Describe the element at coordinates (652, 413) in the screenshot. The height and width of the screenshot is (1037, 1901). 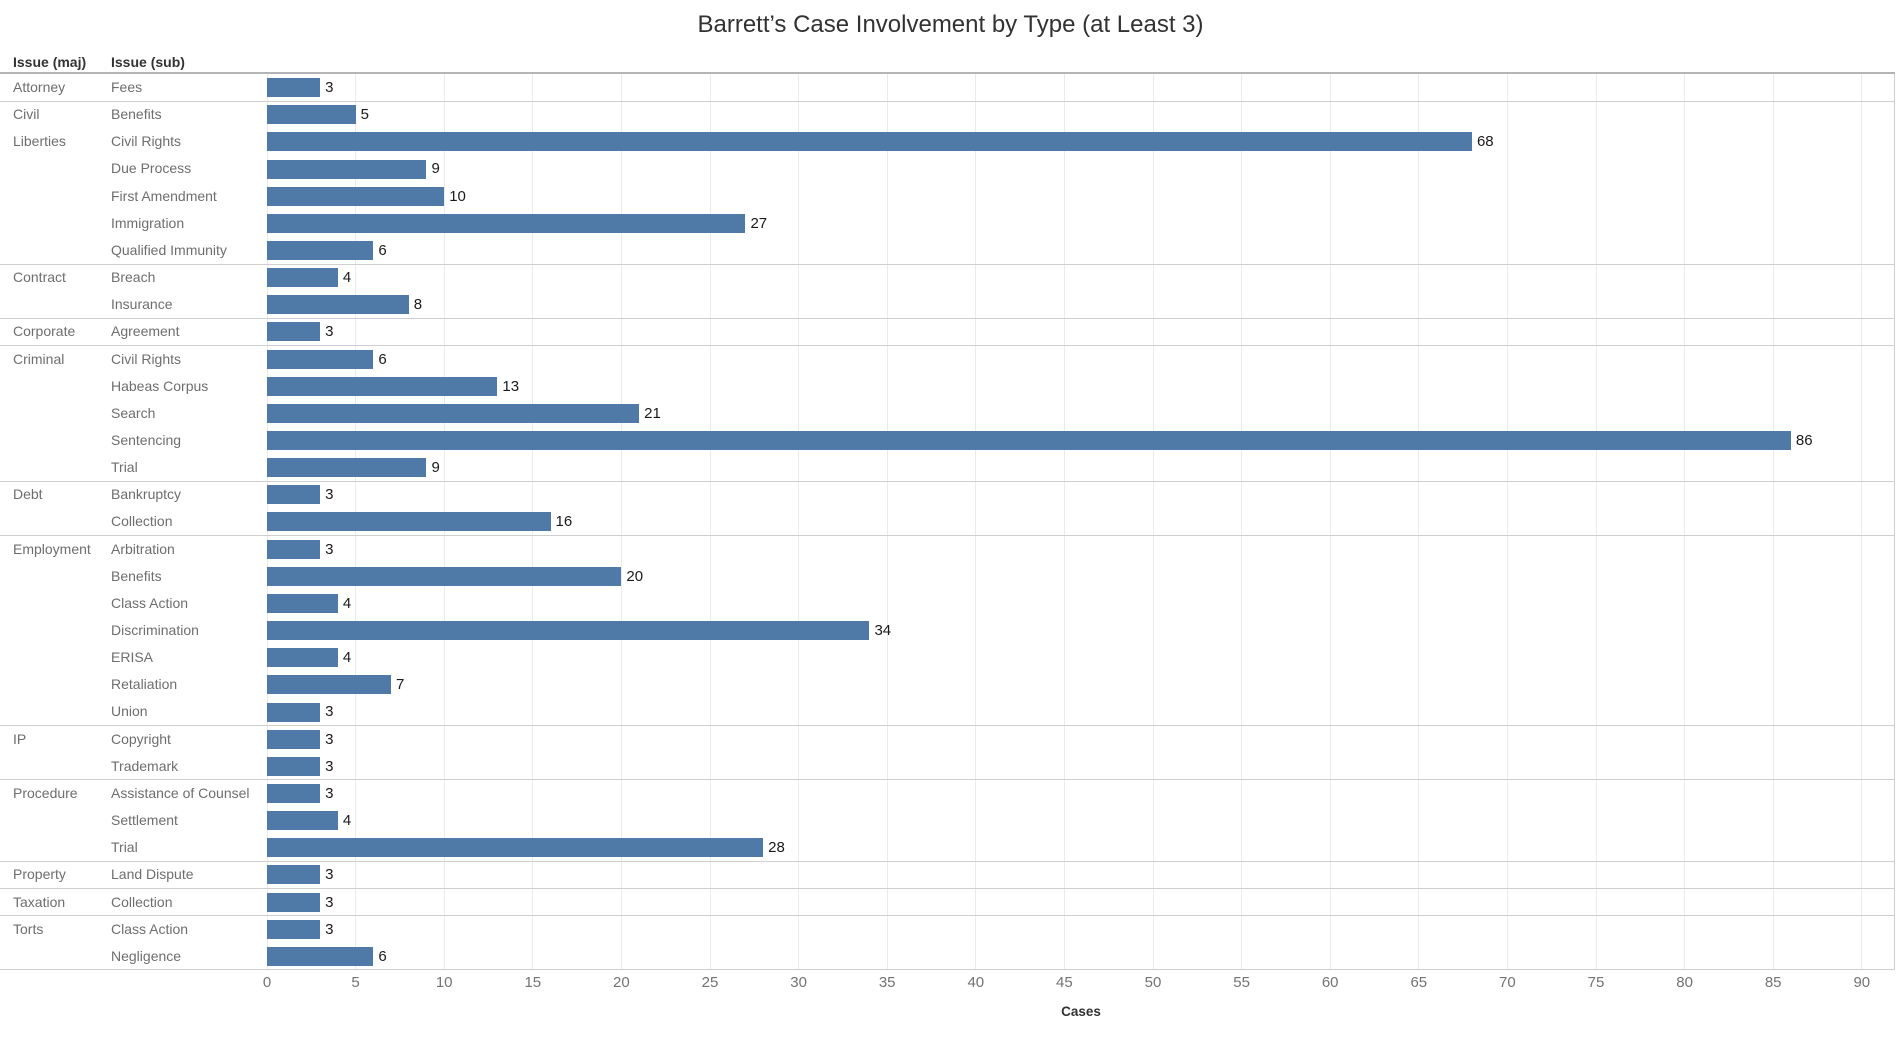
I see `bar-value-label: 21` at that location.